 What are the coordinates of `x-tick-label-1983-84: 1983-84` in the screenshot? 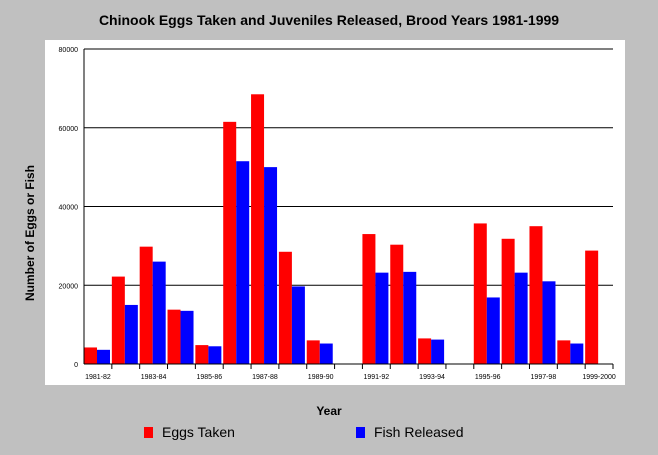 It's located at (154, 377).